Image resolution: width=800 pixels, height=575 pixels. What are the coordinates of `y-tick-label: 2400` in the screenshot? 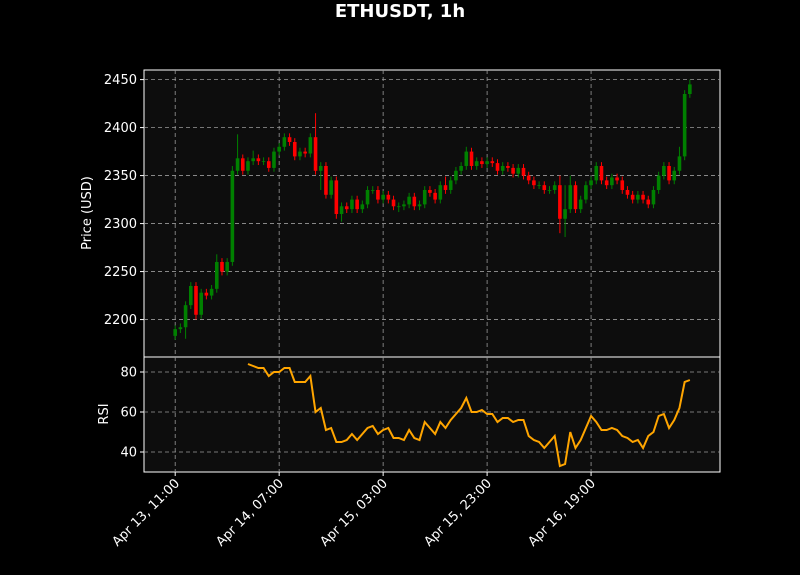 It's located at (120, 128).